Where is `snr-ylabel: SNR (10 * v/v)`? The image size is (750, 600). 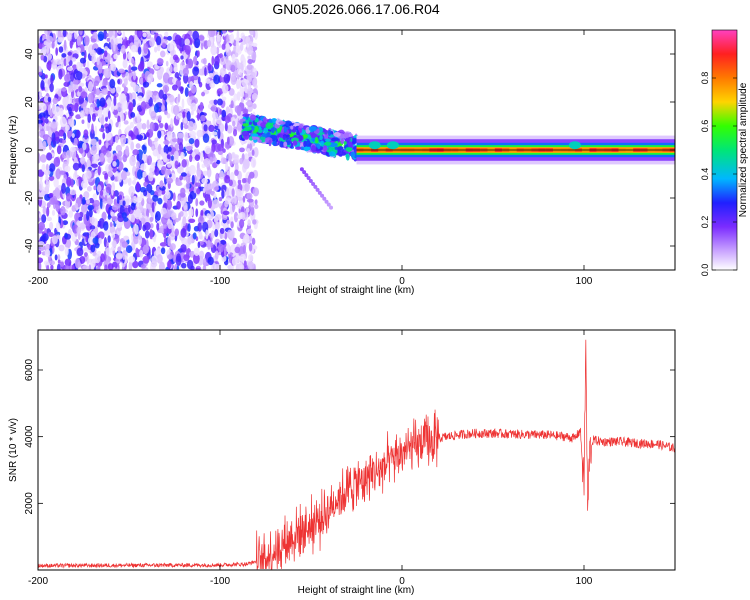 snr-ylabel: SNR (10 * v/v) is located at coordinates (13, 450).